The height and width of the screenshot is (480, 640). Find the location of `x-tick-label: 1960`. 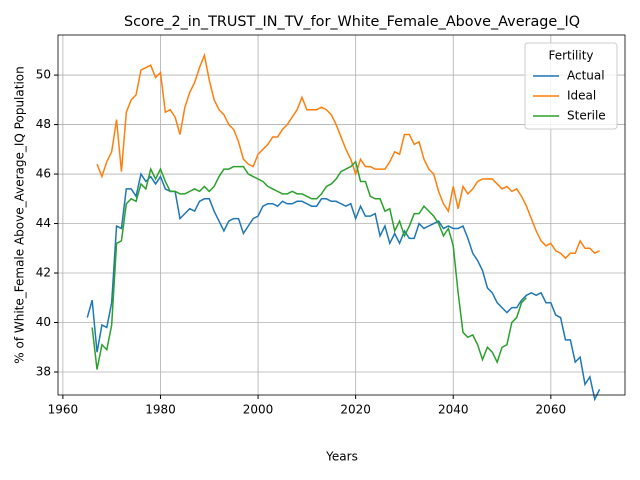

x-tick-label: 1960 is located at coordinates (63, 410).